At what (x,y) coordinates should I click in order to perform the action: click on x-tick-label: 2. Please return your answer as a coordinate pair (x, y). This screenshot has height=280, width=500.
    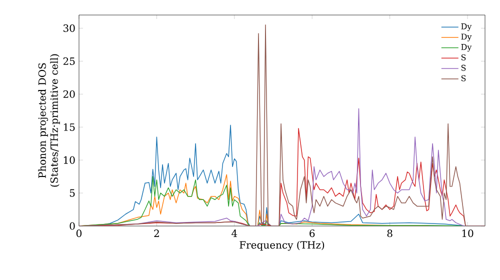
    Looking at the image, I should click on (156, 233).